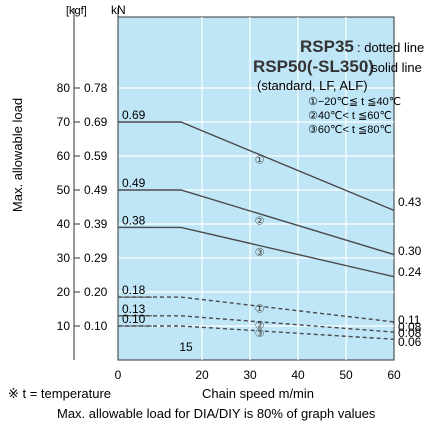  I want to click on temperature-footnote: ※ t = temperature, so click(59, 393).